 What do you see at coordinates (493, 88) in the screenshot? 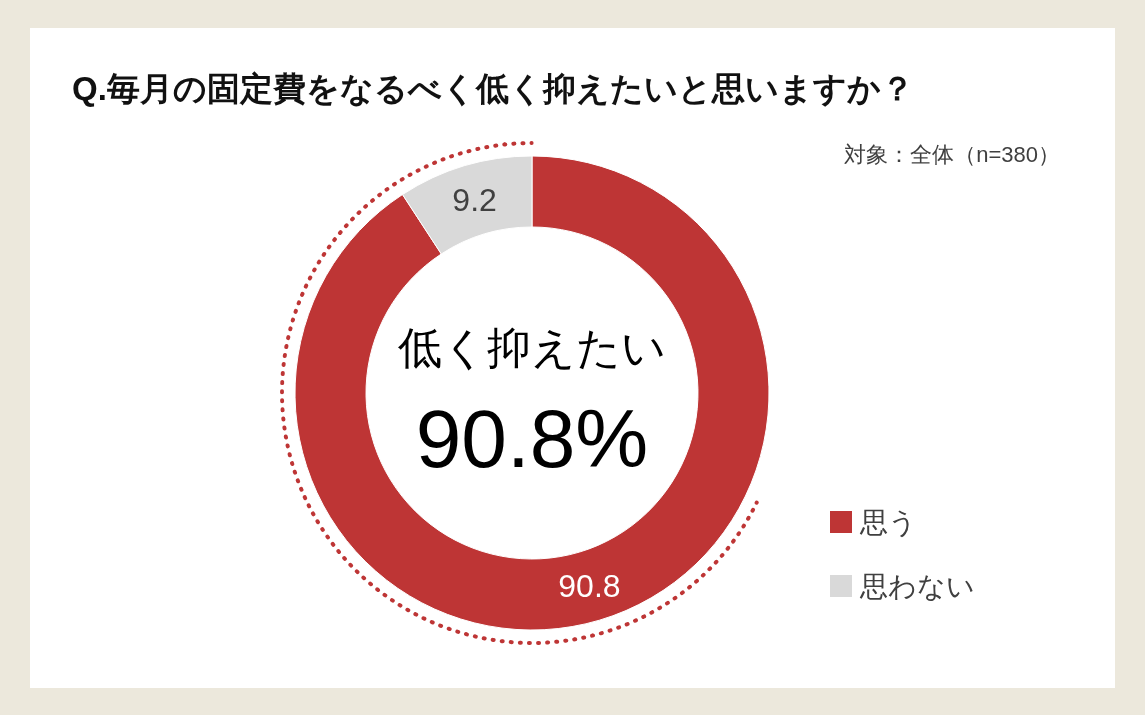
I see `chart-title: Q.毎月の固定費をなるべく低く抑えたいと思いますか？` at bounding box center [493, 88].